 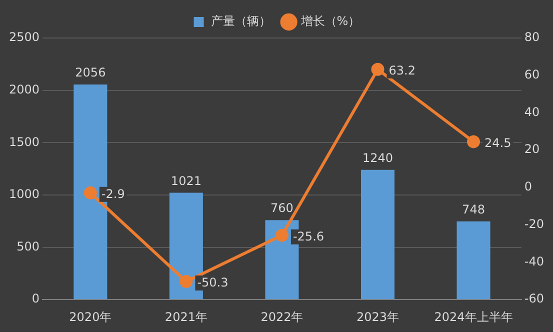 I want to click on data-label: 1240, so click(x=378, y=157).